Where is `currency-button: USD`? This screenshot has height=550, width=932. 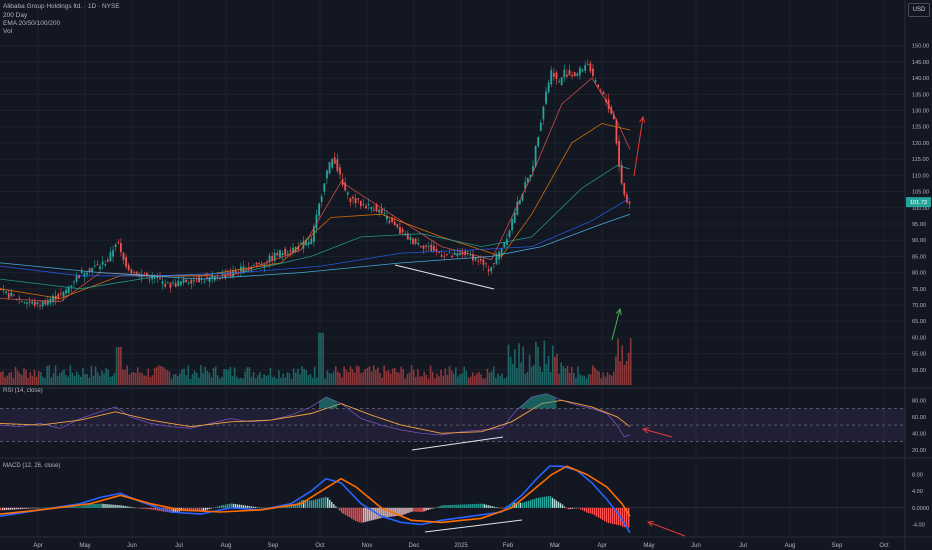
currency-button: USD is located at coordinates (919, 10).